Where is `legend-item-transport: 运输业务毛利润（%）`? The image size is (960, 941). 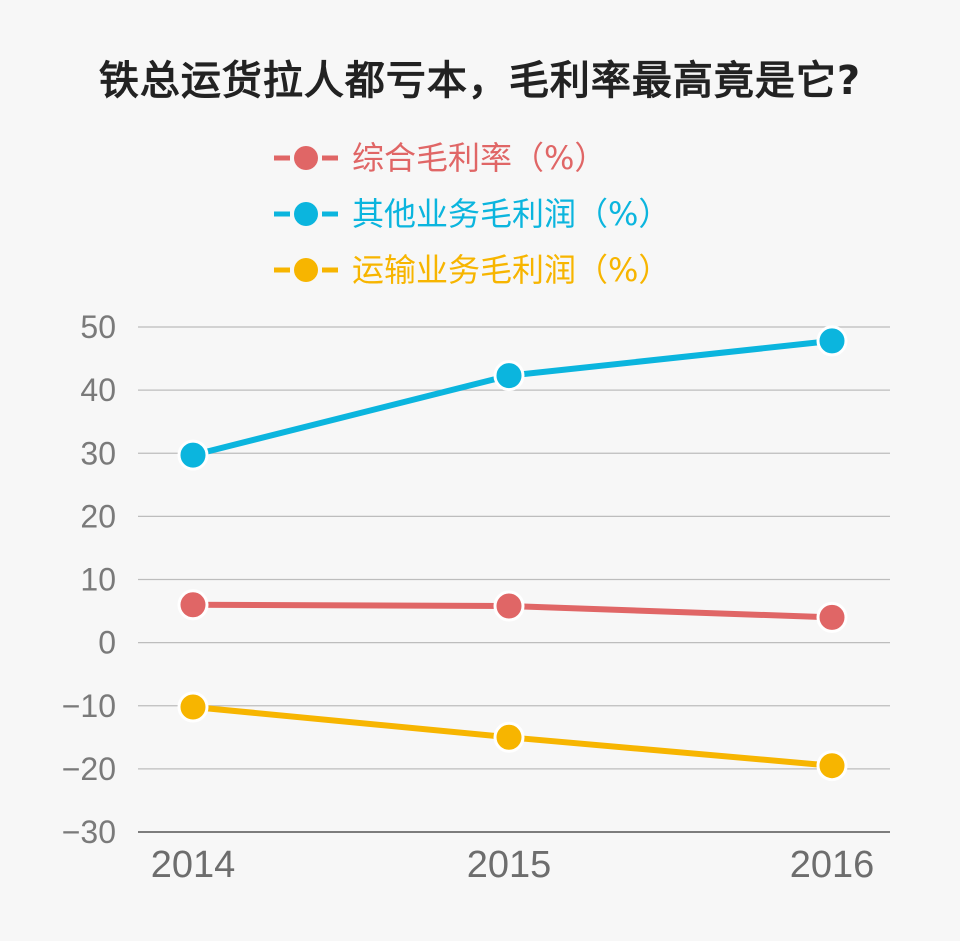
legend-item-transport: 运输业务毛利润（%） is located at coordinates (471, 270).